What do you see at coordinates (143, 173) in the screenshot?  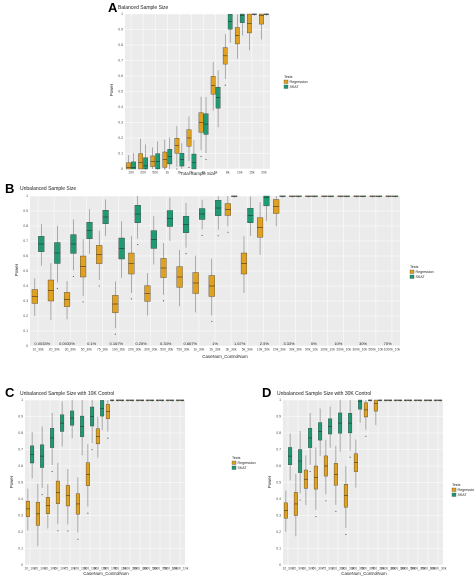 I see `x-tick-label: 200` at bounding box center [143, 173].